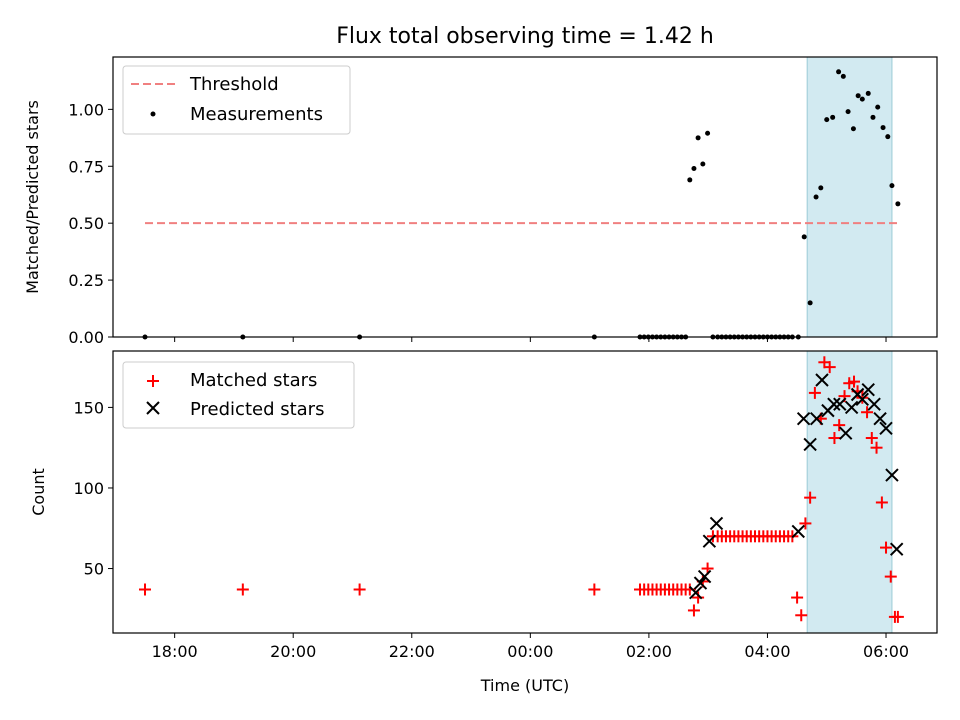 The image size is (960, 720). I want to click on bottom-ytick-label: 150, so click(88, 407).